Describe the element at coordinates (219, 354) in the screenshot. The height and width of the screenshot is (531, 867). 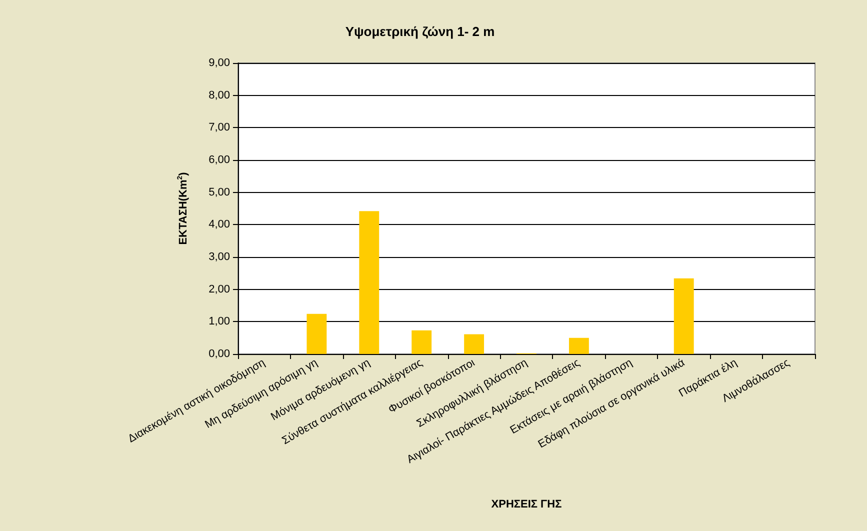
I see `y-tick-label: 0,00` at that location.